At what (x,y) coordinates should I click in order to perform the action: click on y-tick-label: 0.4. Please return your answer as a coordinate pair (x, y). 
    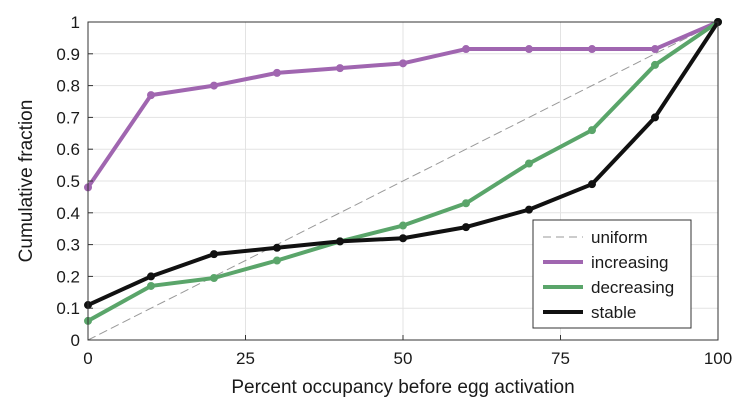
    Looking at the image, I should click on (68, 213).